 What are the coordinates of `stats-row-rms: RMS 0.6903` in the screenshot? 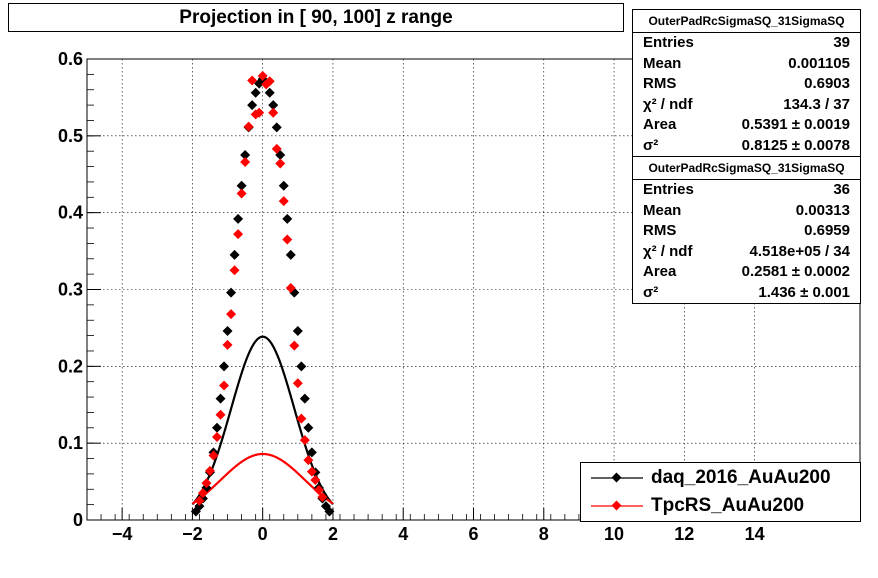 It's located at (746, 84).